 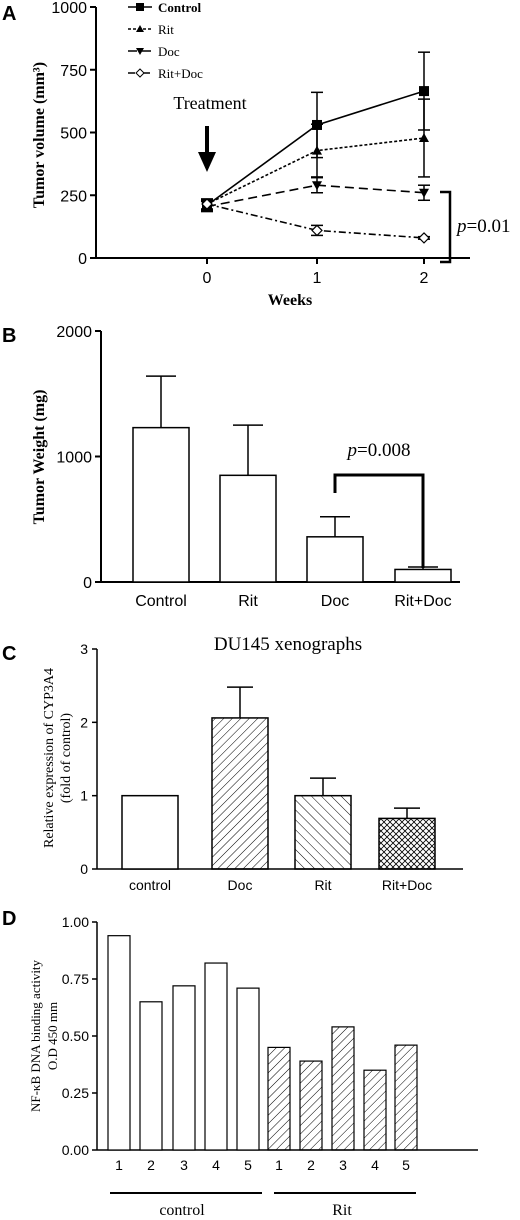 I want to click on legend-label: Control, so click(x=179, y=7).